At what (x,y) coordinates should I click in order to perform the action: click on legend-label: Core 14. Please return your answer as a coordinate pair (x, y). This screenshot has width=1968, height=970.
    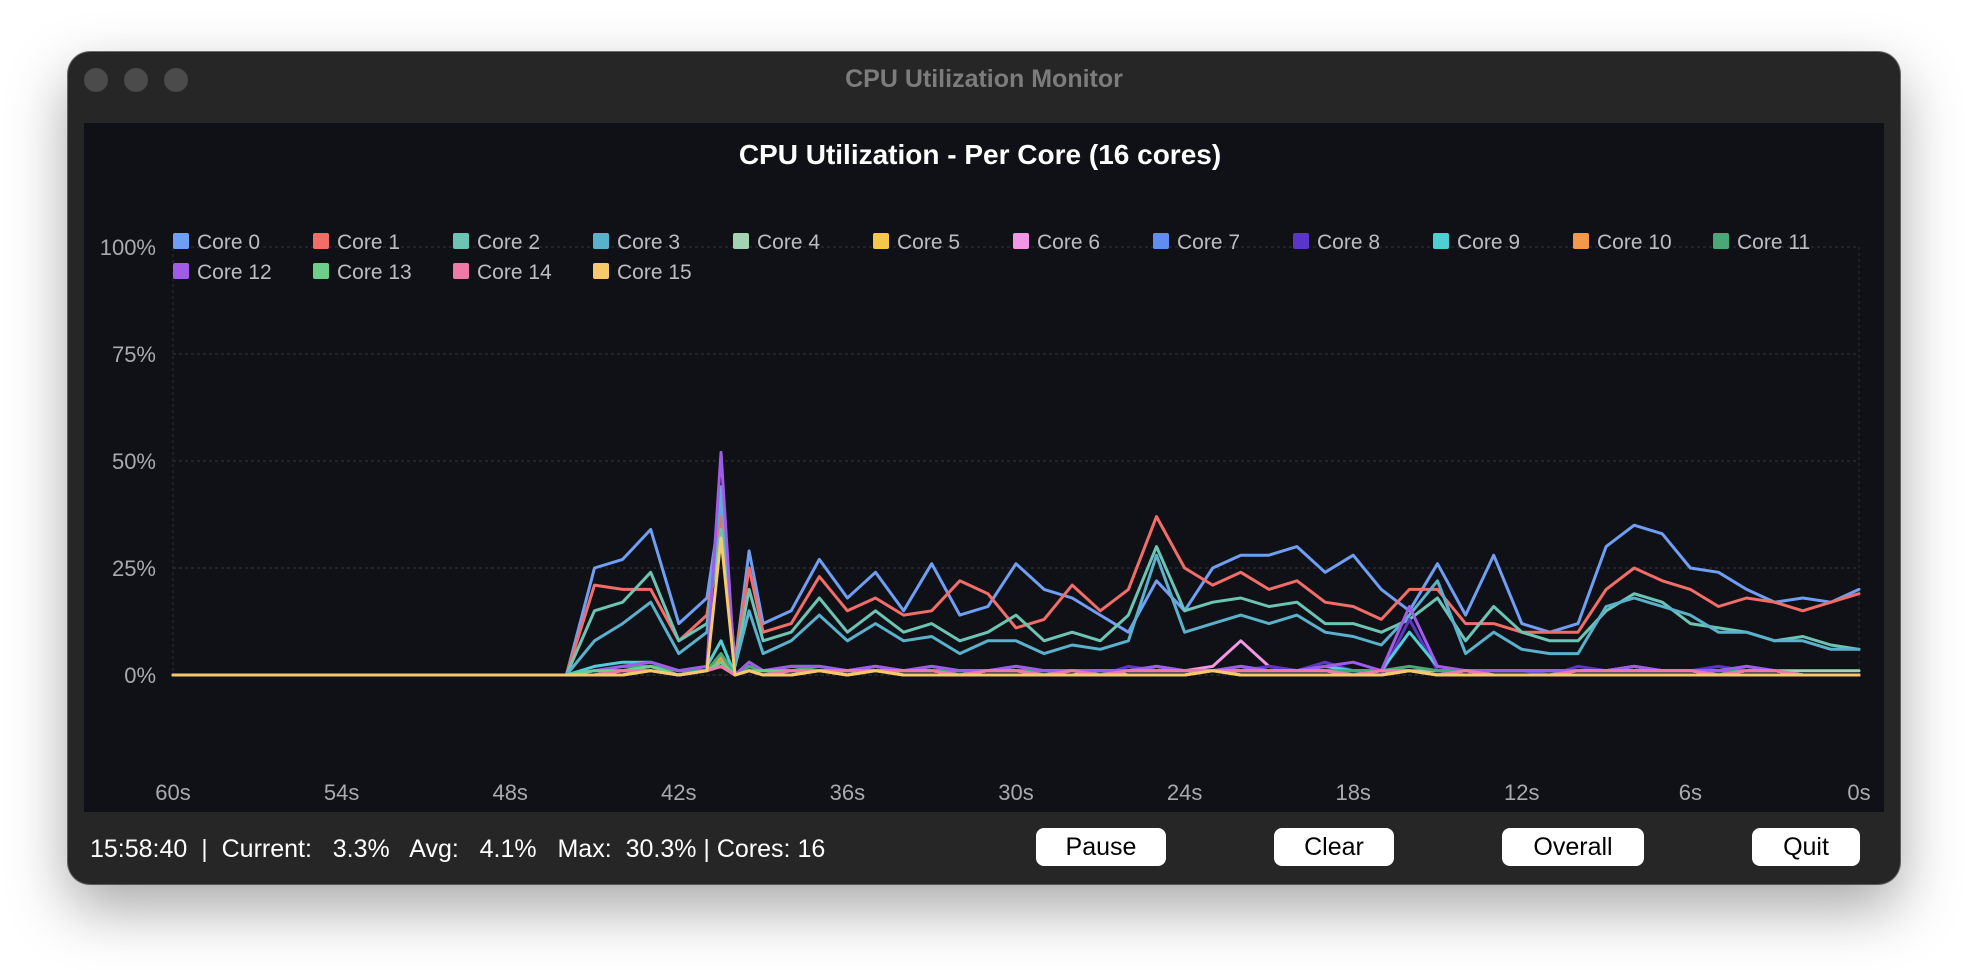
    Looking at the image, I should click on (514, 272).